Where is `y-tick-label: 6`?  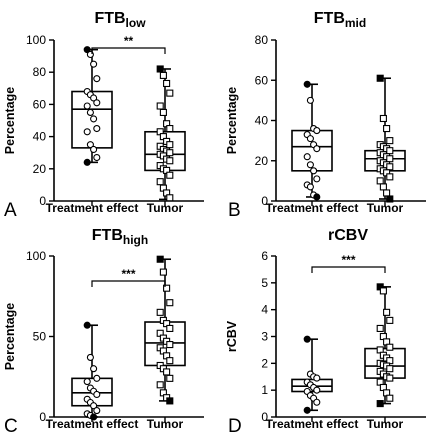
y-tick-label: 6 is located at coordinates (264, 256).